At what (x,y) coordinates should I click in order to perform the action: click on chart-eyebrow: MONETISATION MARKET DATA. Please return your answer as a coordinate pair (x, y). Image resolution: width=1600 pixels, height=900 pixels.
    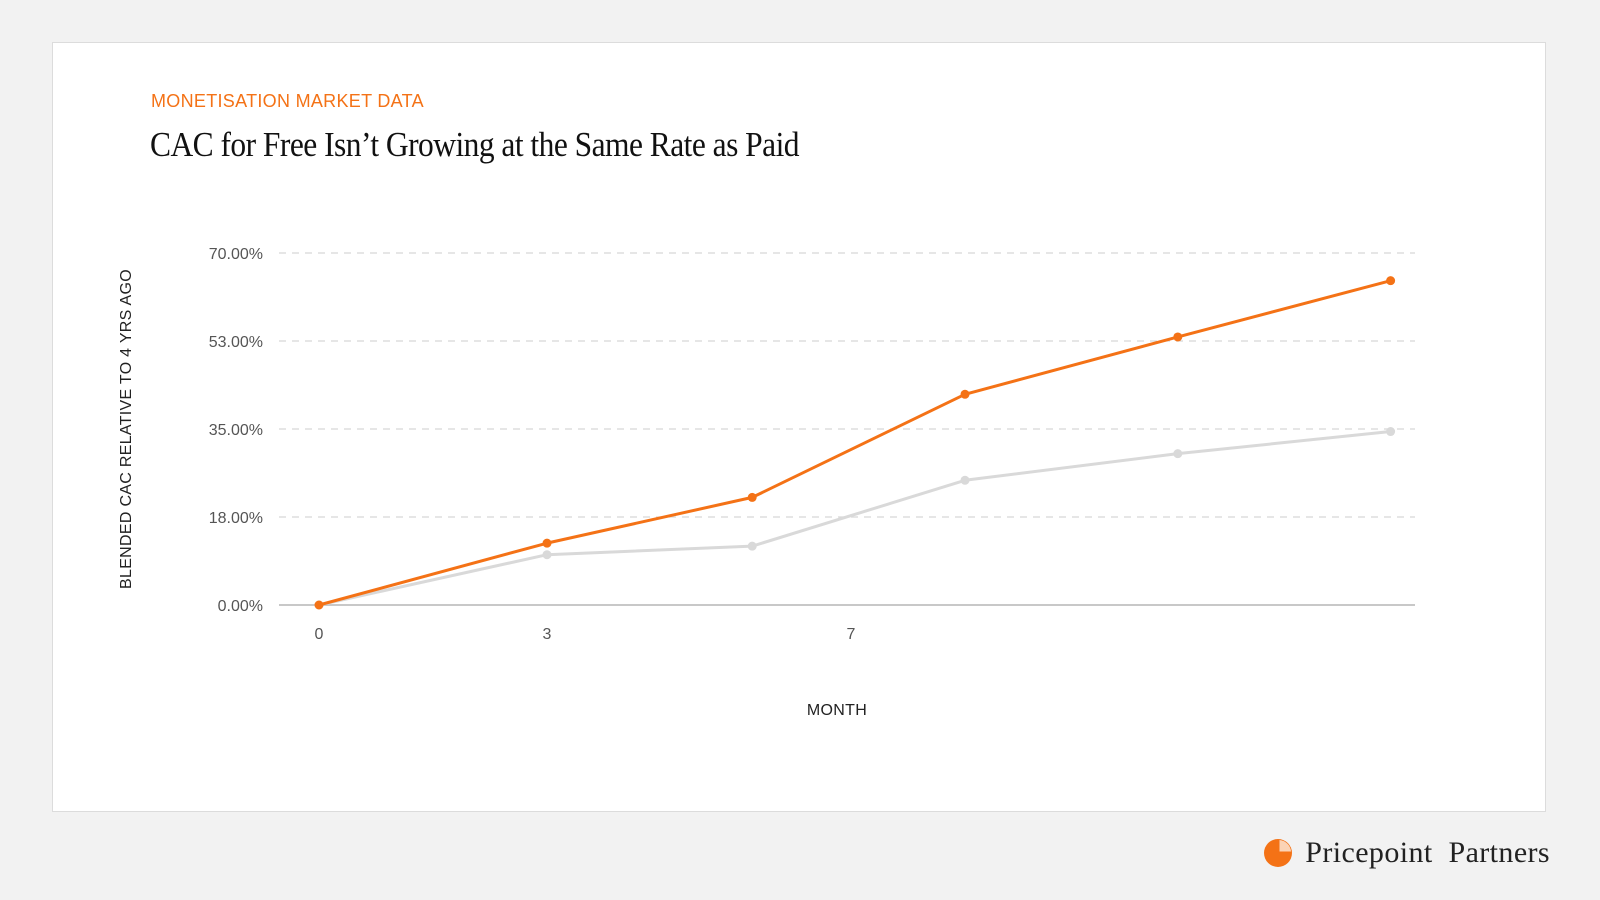
    Looking at the image, I should click on (287, 101).